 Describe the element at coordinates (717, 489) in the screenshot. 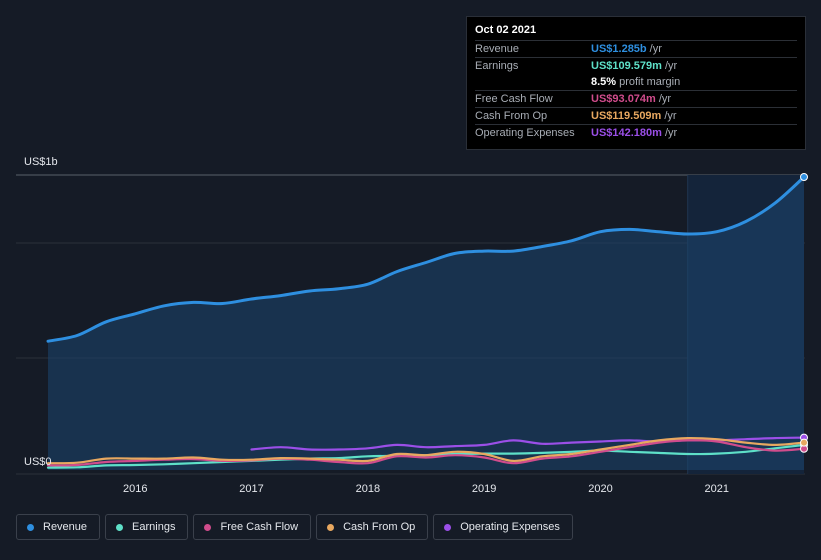

I see `x-tick-label: 2021` at that location.